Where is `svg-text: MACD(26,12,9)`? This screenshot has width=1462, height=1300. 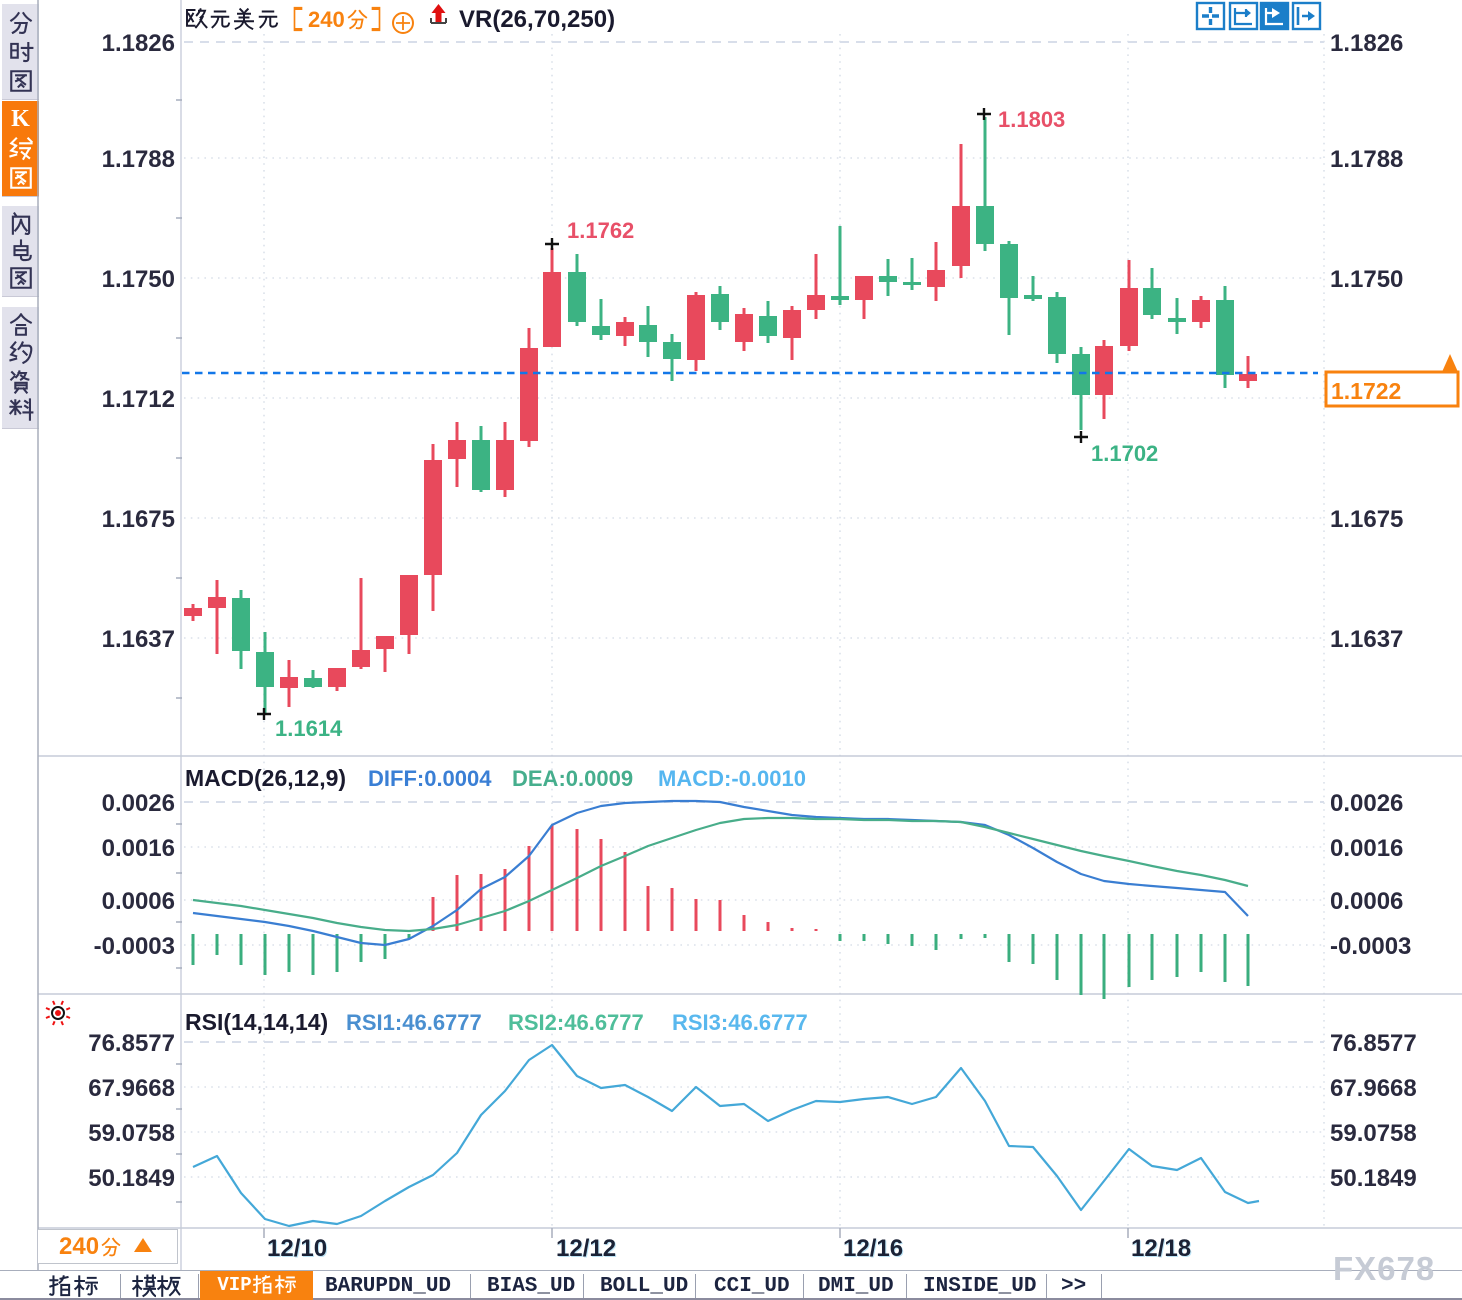
svg-text: MACD(26,12,9) is located at coordinates (265, 778).